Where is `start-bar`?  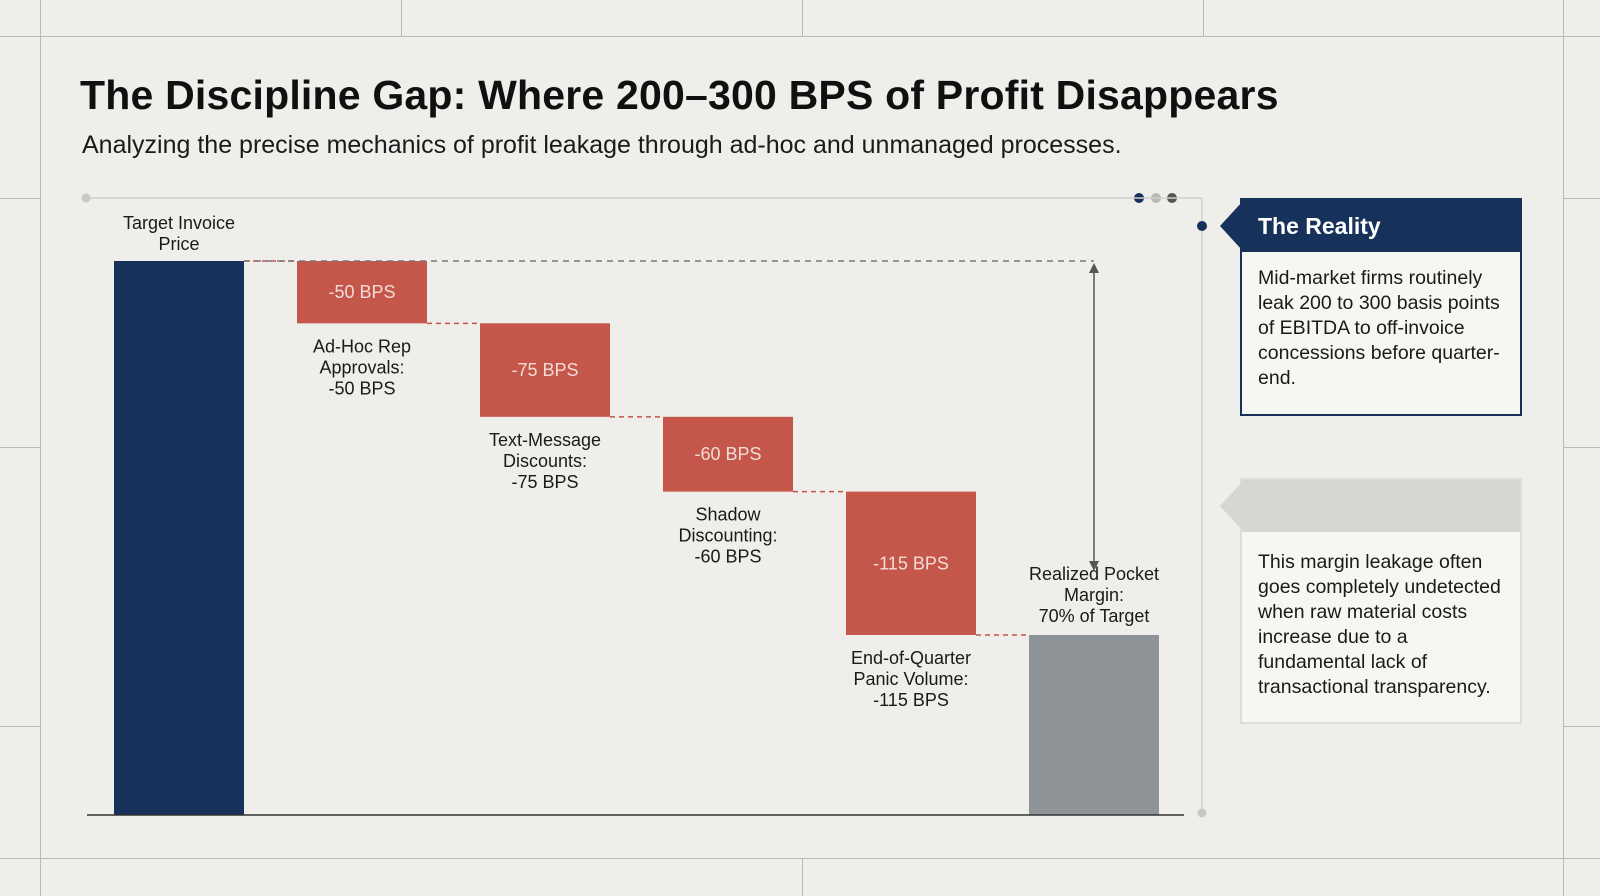 start-bar is located at coordinates (179, 538).